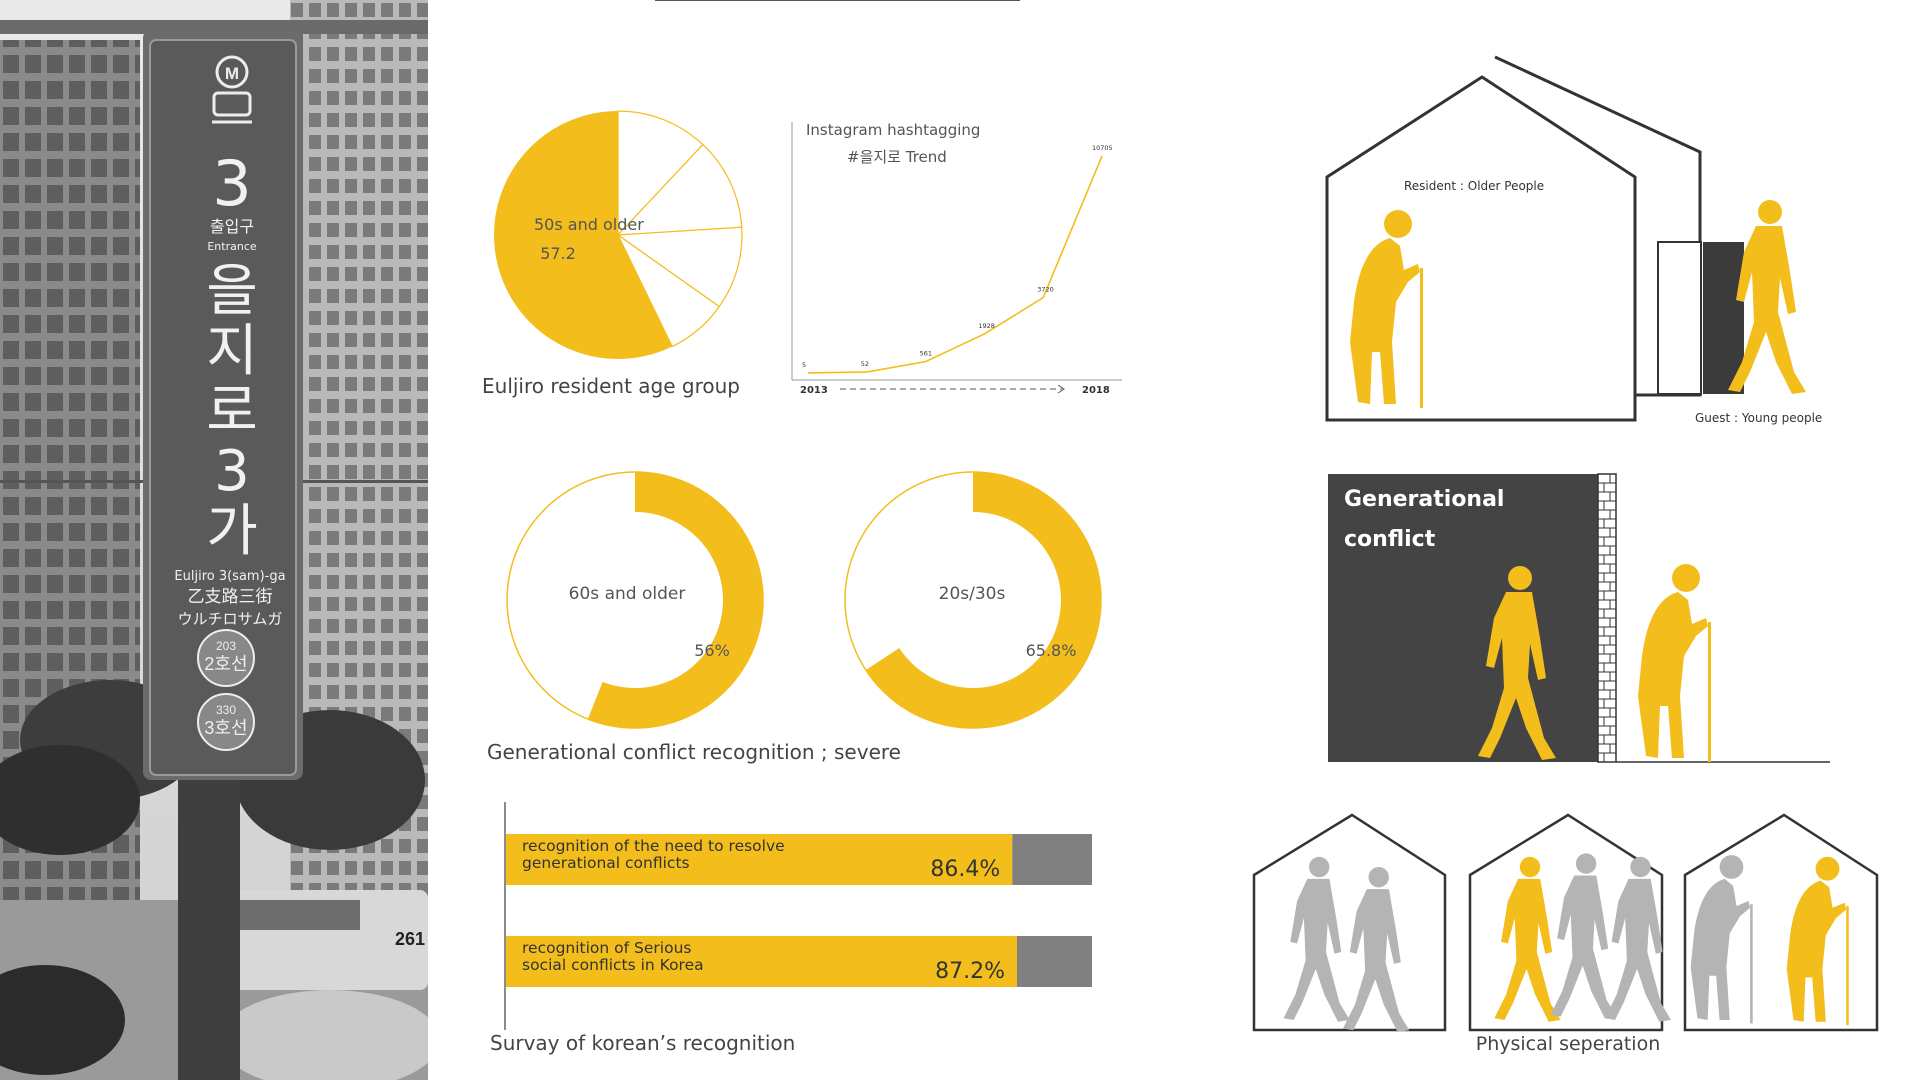 Image resolution: width=1920 pixels, height=1080 pixels. What do you see at coordinates (814, 390) in the screenshot?
I see `x-start-label: 2013` at bounding box center [814, 390].